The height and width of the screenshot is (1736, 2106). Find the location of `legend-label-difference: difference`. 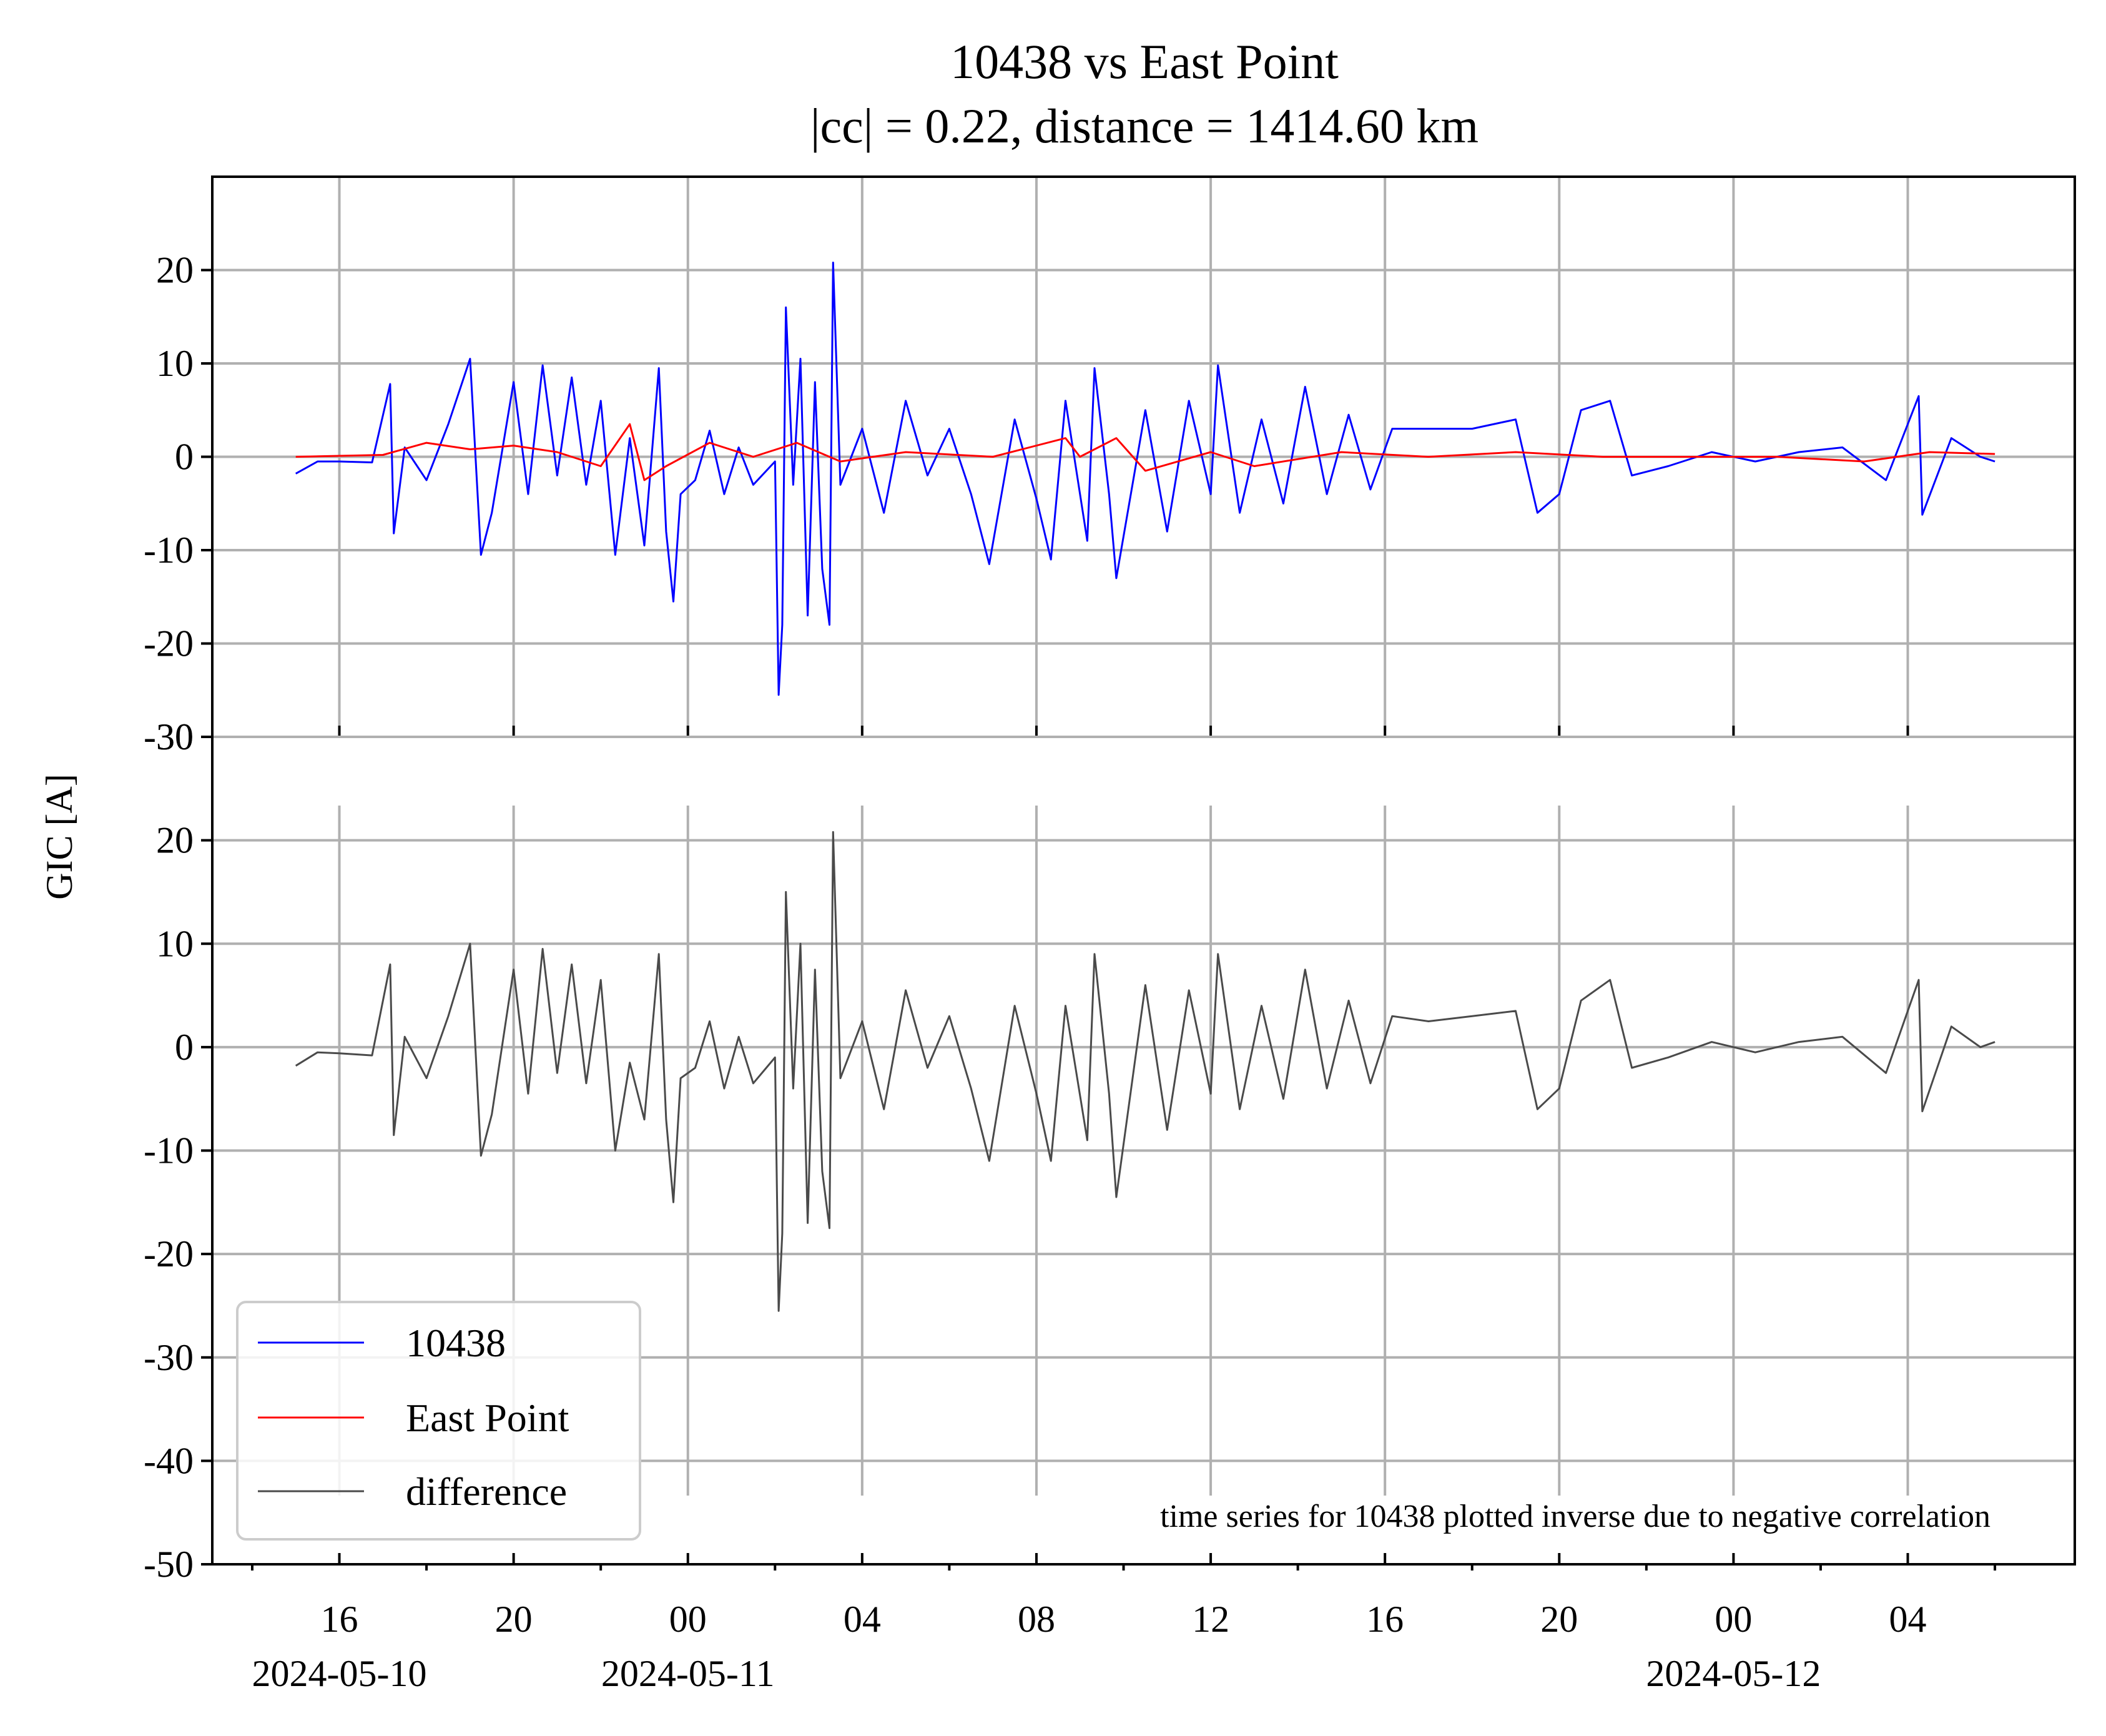

legend-label-difference: difference is located at coordinates (486, 1491).